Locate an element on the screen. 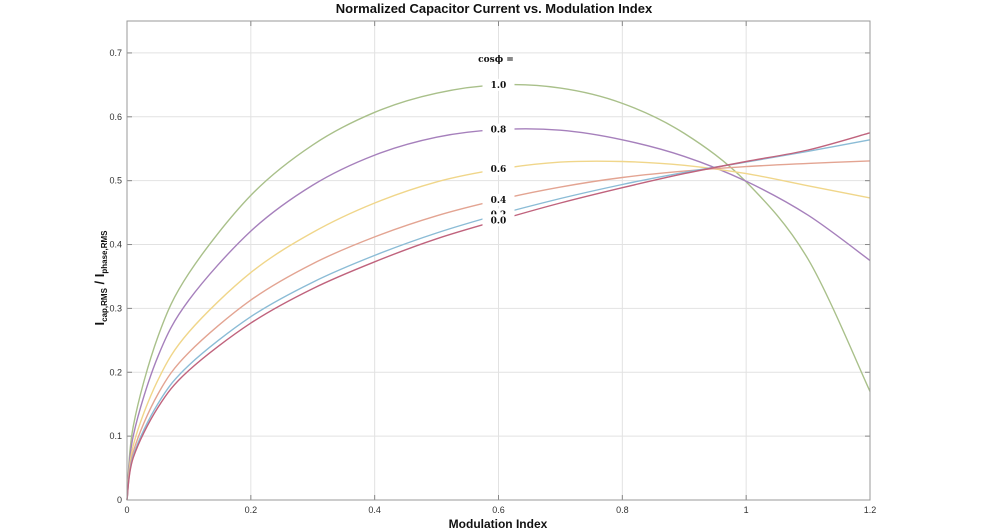 The image size is (1000, 532). series-label-0-6: 0.6 is located at coordinates (499, 170).